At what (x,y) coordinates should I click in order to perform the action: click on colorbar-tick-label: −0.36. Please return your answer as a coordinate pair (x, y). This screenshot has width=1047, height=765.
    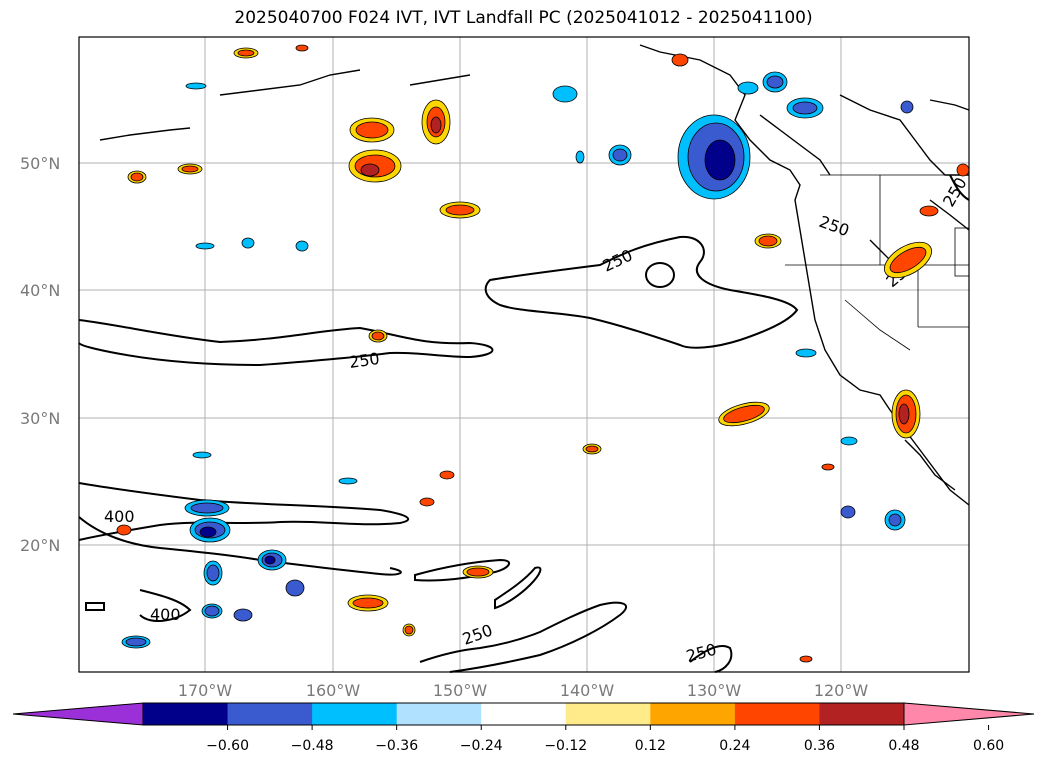
    Looking at the image, I should click on (396, 746).